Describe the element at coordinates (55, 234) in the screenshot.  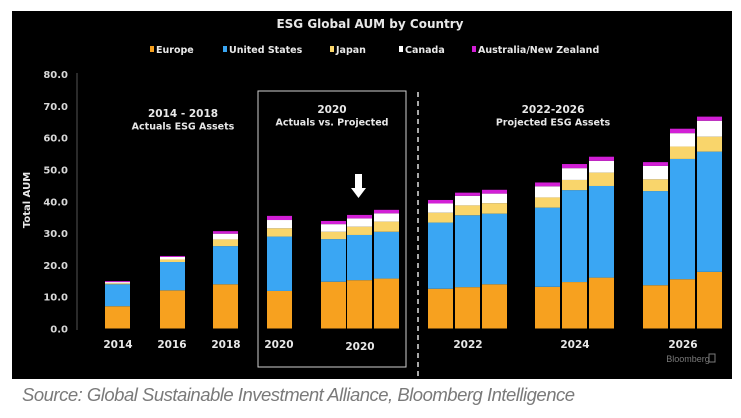
I see `y-tick-label: 30.0` at that location.